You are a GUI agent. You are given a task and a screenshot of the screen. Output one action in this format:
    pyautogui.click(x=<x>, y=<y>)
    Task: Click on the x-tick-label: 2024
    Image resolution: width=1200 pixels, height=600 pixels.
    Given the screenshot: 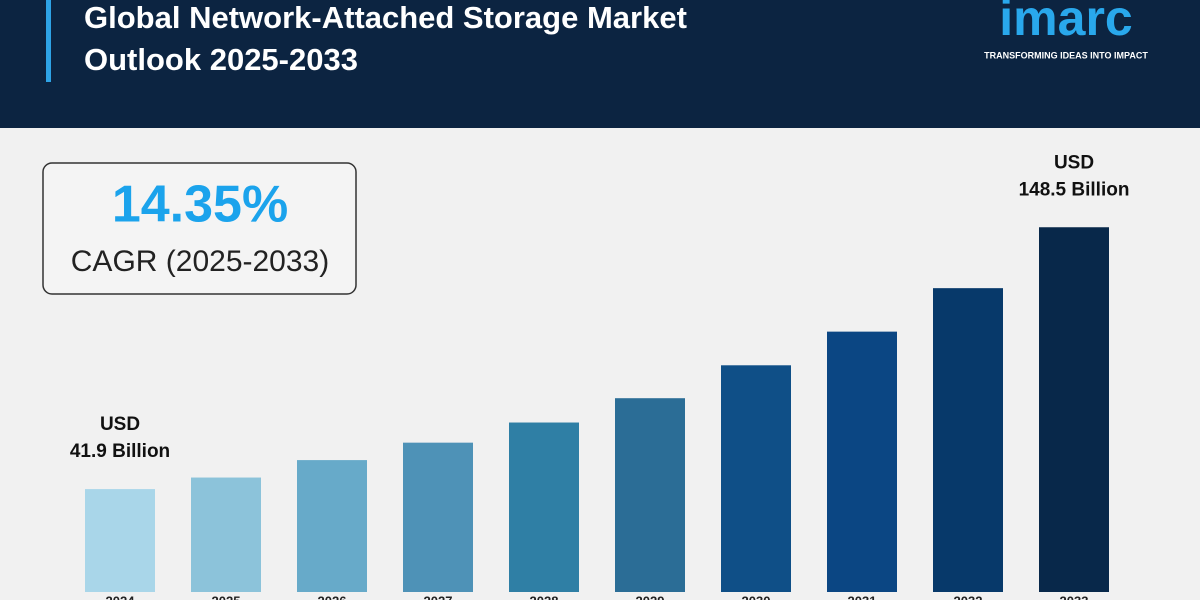 What is the action you would take?
    pyautogui.click(x=121, y=596)
    